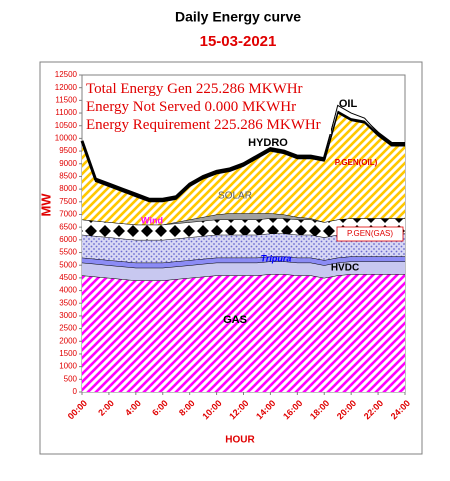 Image resolution: width=450 pixels, height=481 pixels. What do you see at coordinates (235, 196) in the screenshot?
I see `series-label: SOLAR` at bounding box center [235, 196].